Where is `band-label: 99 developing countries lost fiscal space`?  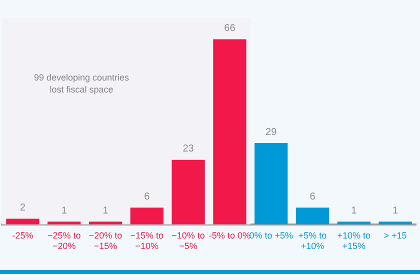
band-label: 99 developing countries lost fiscal space is located at coordinates (82, 83).